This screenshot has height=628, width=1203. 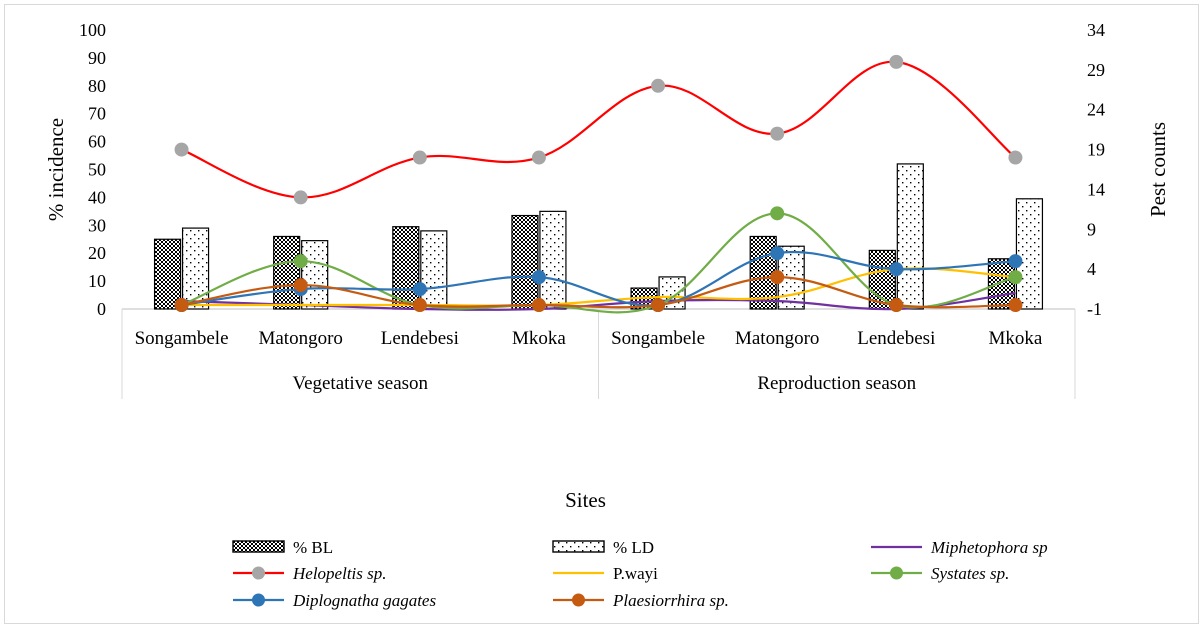 I want to click on y2-tick-label: 29, so click(x=1096, y=70).